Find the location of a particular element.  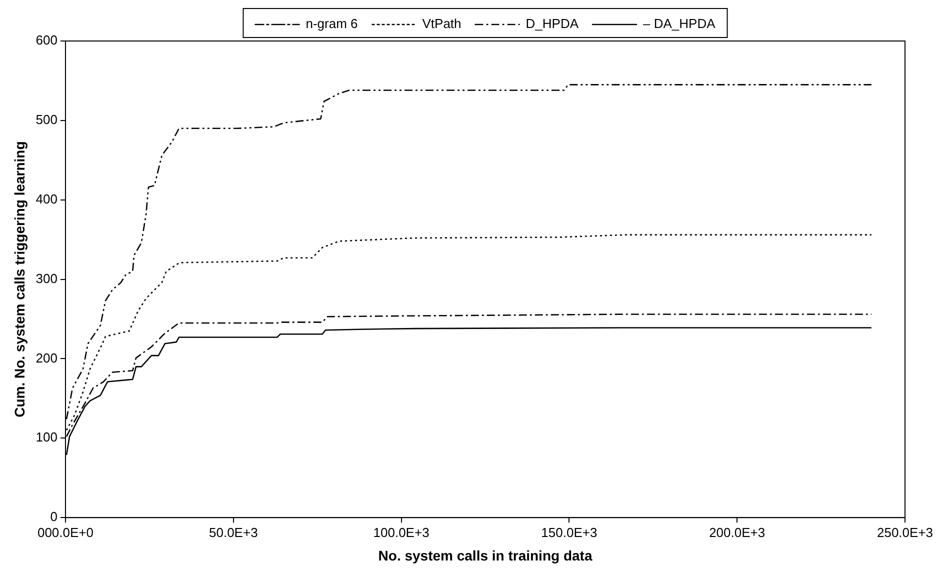

legend-label: D_HPDA is located at coordinates (552, 24).